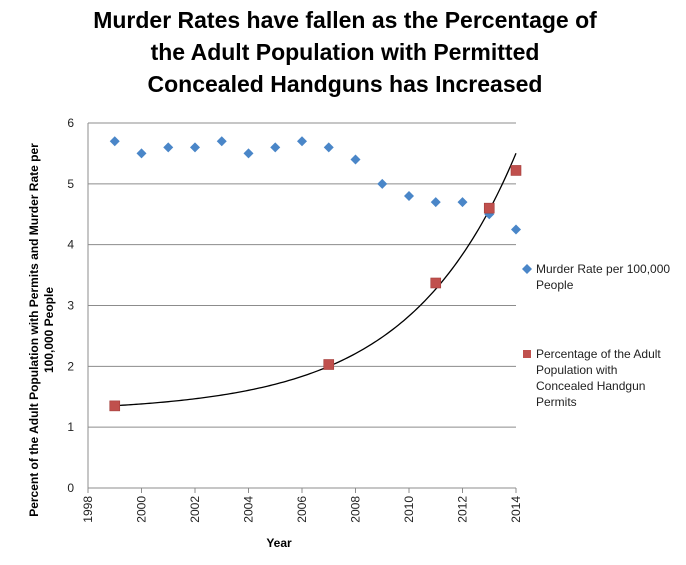 The width and height of the screenshot is (686, 565). I want to click on x-tick-label-2006: 2006, so click(302, 509).